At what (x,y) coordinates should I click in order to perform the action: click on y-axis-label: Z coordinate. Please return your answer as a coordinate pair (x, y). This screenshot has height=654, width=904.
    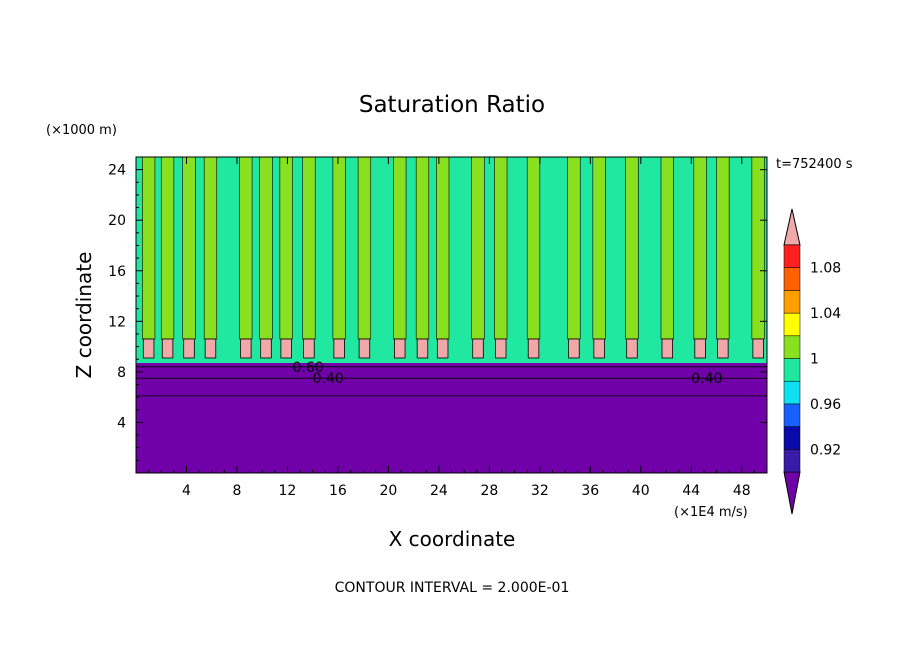
    Looking at the image, I should click on (84, 315).